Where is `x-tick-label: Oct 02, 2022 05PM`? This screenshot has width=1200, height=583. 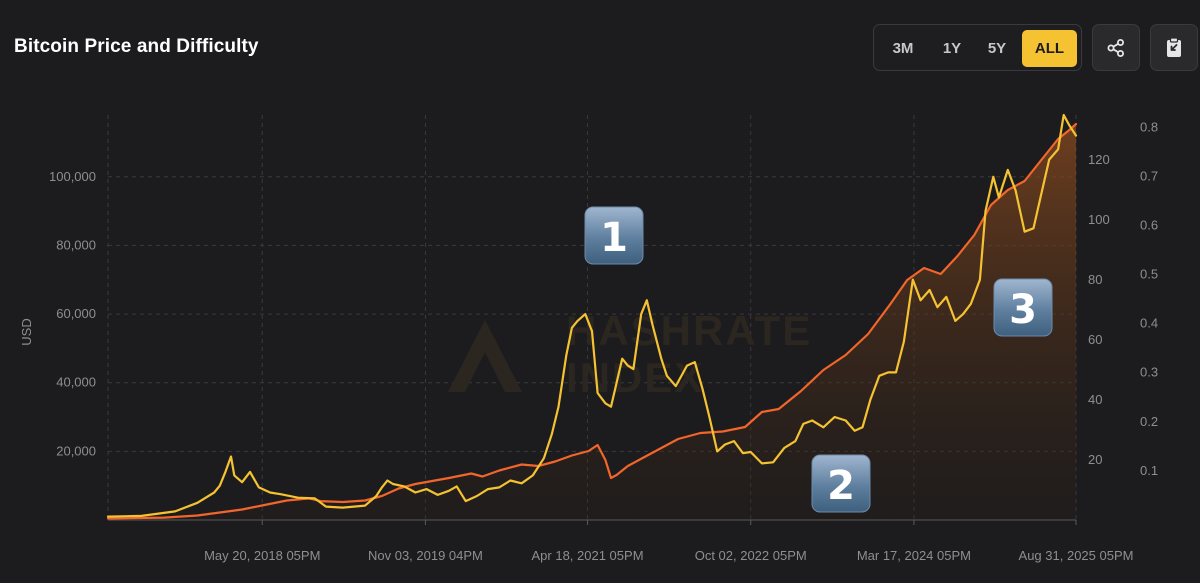 x-tick-label: Oct 02, 2022 05PM is located at coordinates (751, 555).